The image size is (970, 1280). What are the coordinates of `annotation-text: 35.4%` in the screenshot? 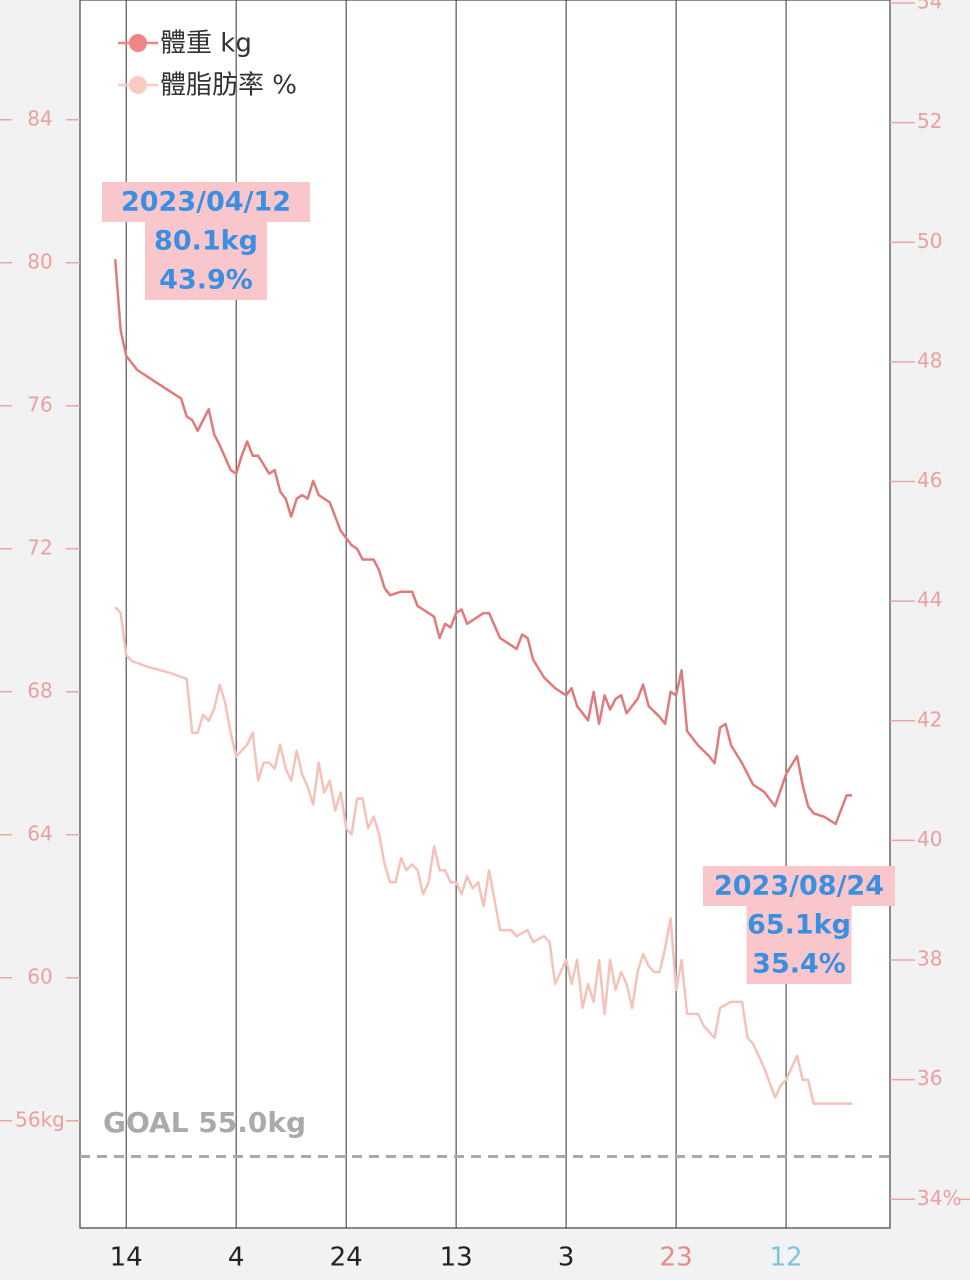 It's located at (799, 964).